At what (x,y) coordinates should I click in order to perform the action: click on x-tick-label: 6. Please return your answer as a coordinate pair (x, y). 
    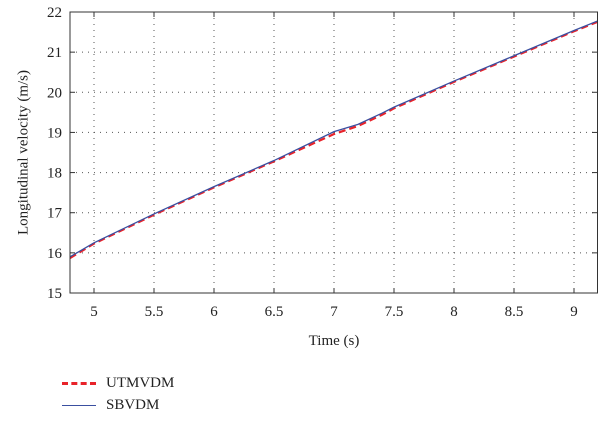
    Looking at the image, I should click on (214, 312).